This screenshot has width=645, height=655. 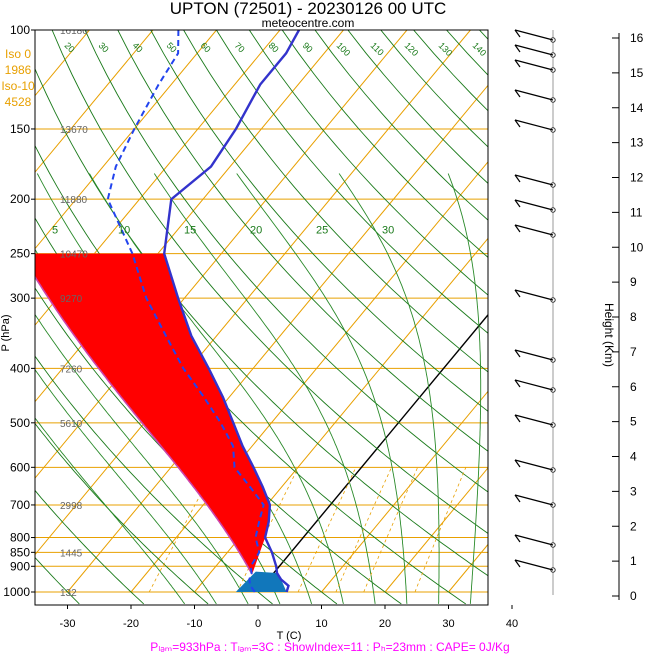 I want to click on height-tick-label: 5, so click(x=633, y=422).